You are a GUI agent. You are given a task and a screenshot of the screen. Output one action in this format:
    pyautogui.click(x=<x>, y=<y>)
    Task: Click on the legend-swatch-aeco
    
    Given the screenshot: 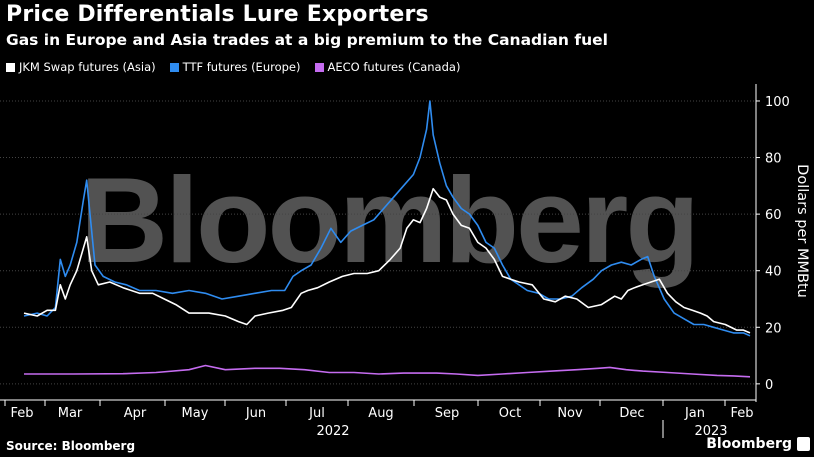 What is the action you would take?
    pyautogui.click(x=319, y=67)
    